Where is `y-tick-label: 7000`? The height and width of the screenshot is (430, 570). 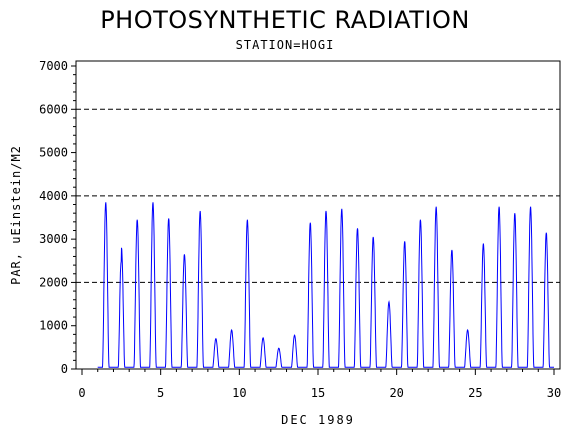
y-tick-label: 7000 is located at coordinates (53, 66).